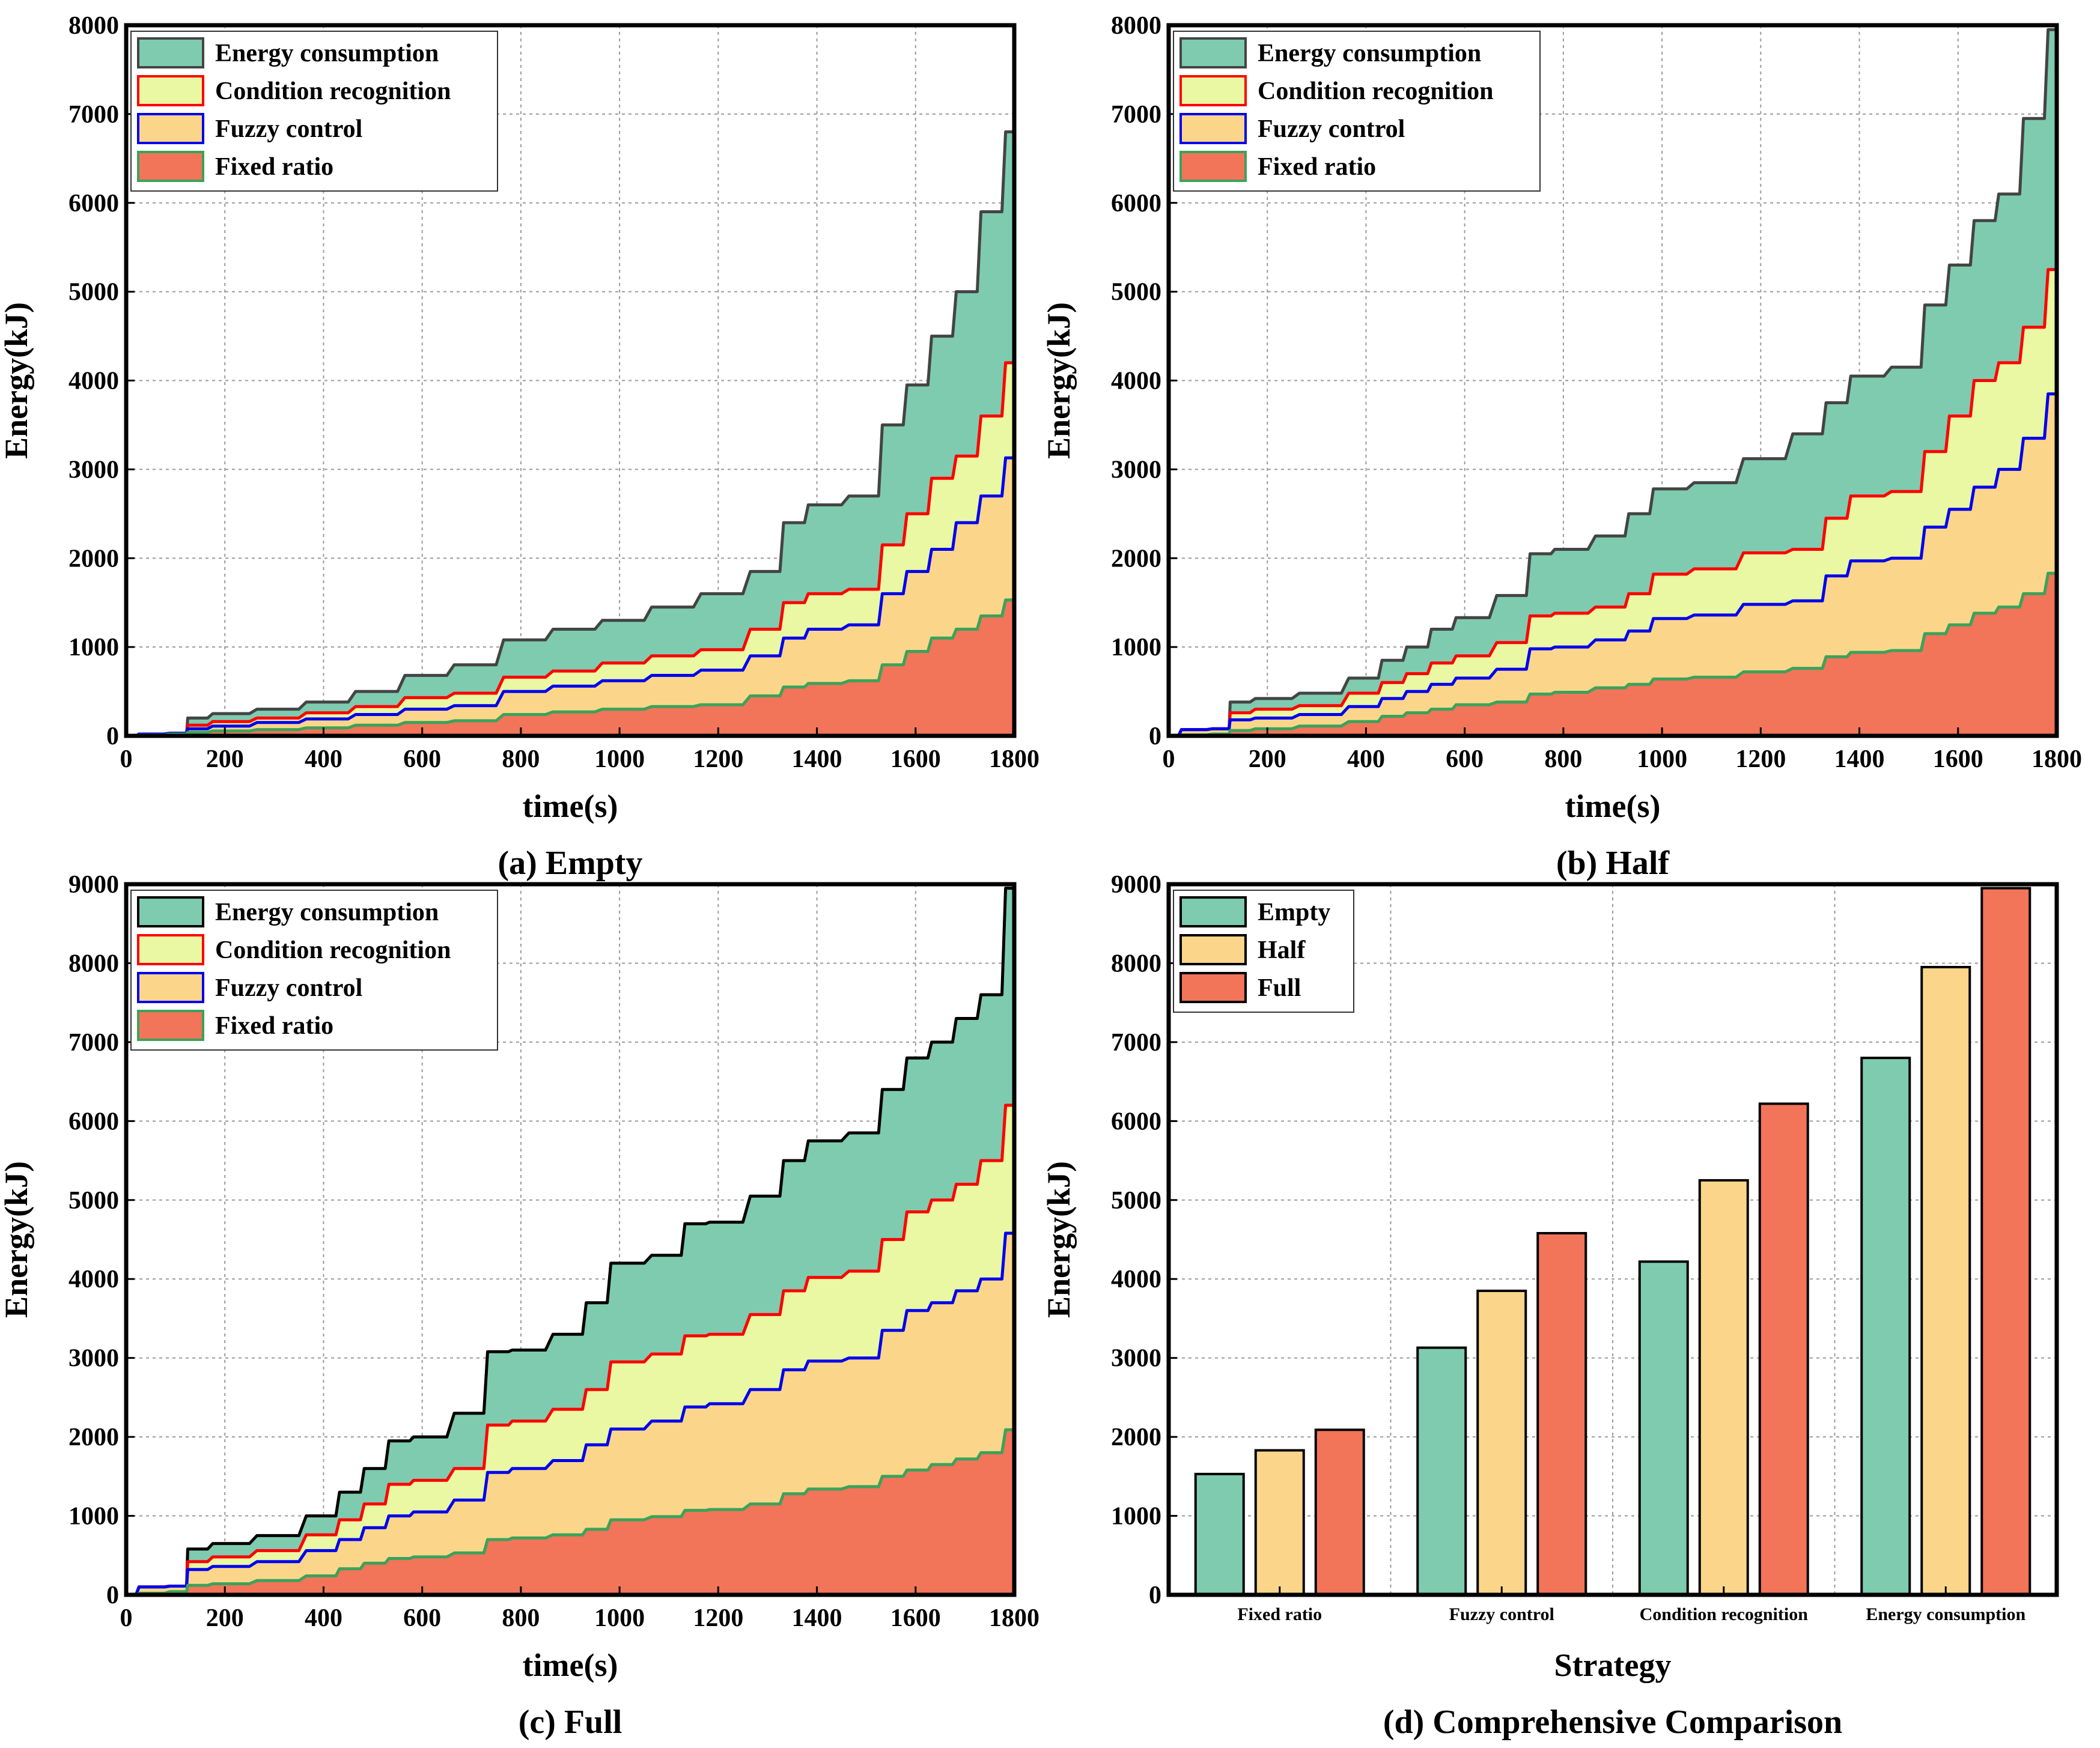  What do you see at coordinates (1213, 987) in the screenshot?
I see `panel-d-legend-swatch-full` at bounding box center [1213, 987].